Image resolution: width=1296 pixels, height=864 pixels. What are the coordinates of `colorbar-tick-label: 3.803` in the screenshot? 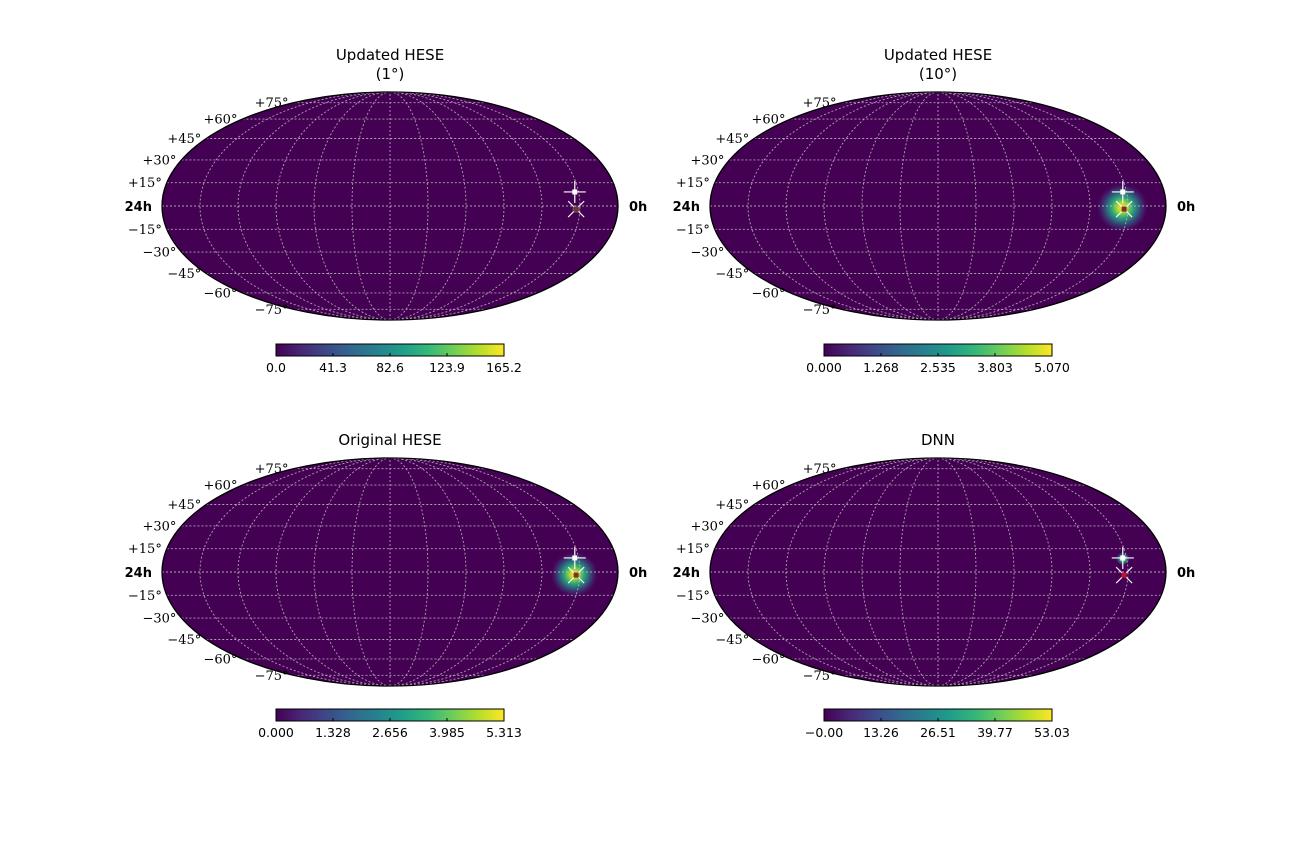 It's located at (995, 367).